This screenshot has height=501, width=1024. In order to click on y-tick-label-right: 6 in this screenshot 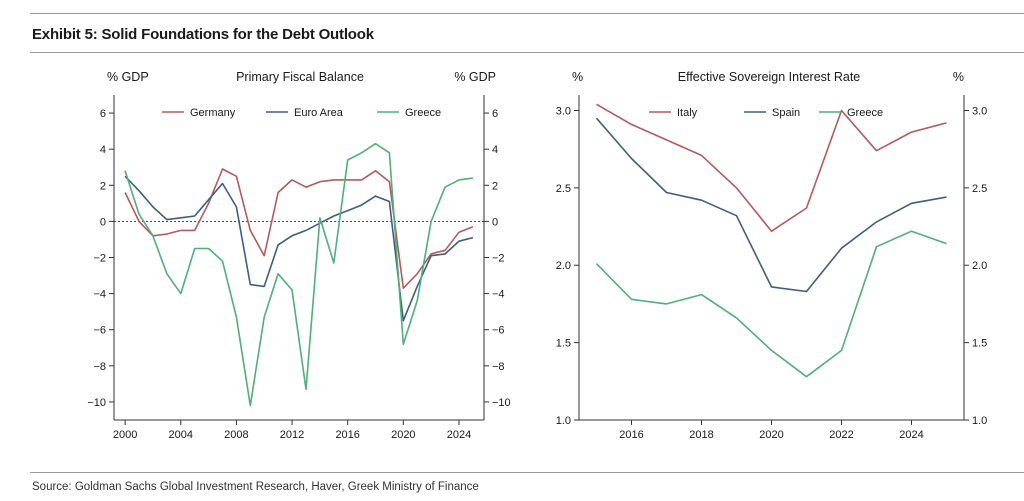, I will do `click(495, 114)`.